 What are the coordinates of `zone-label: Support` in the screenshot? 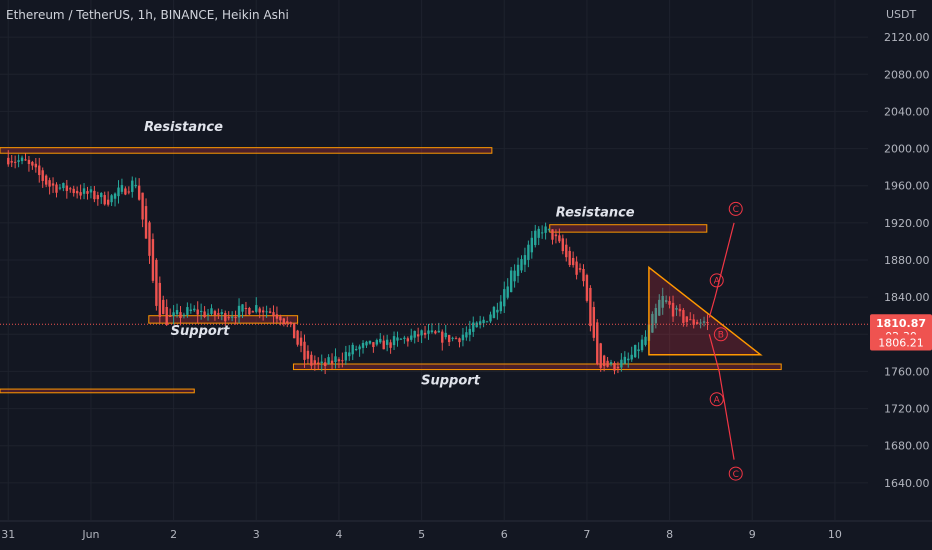 It's located at (451, 380).